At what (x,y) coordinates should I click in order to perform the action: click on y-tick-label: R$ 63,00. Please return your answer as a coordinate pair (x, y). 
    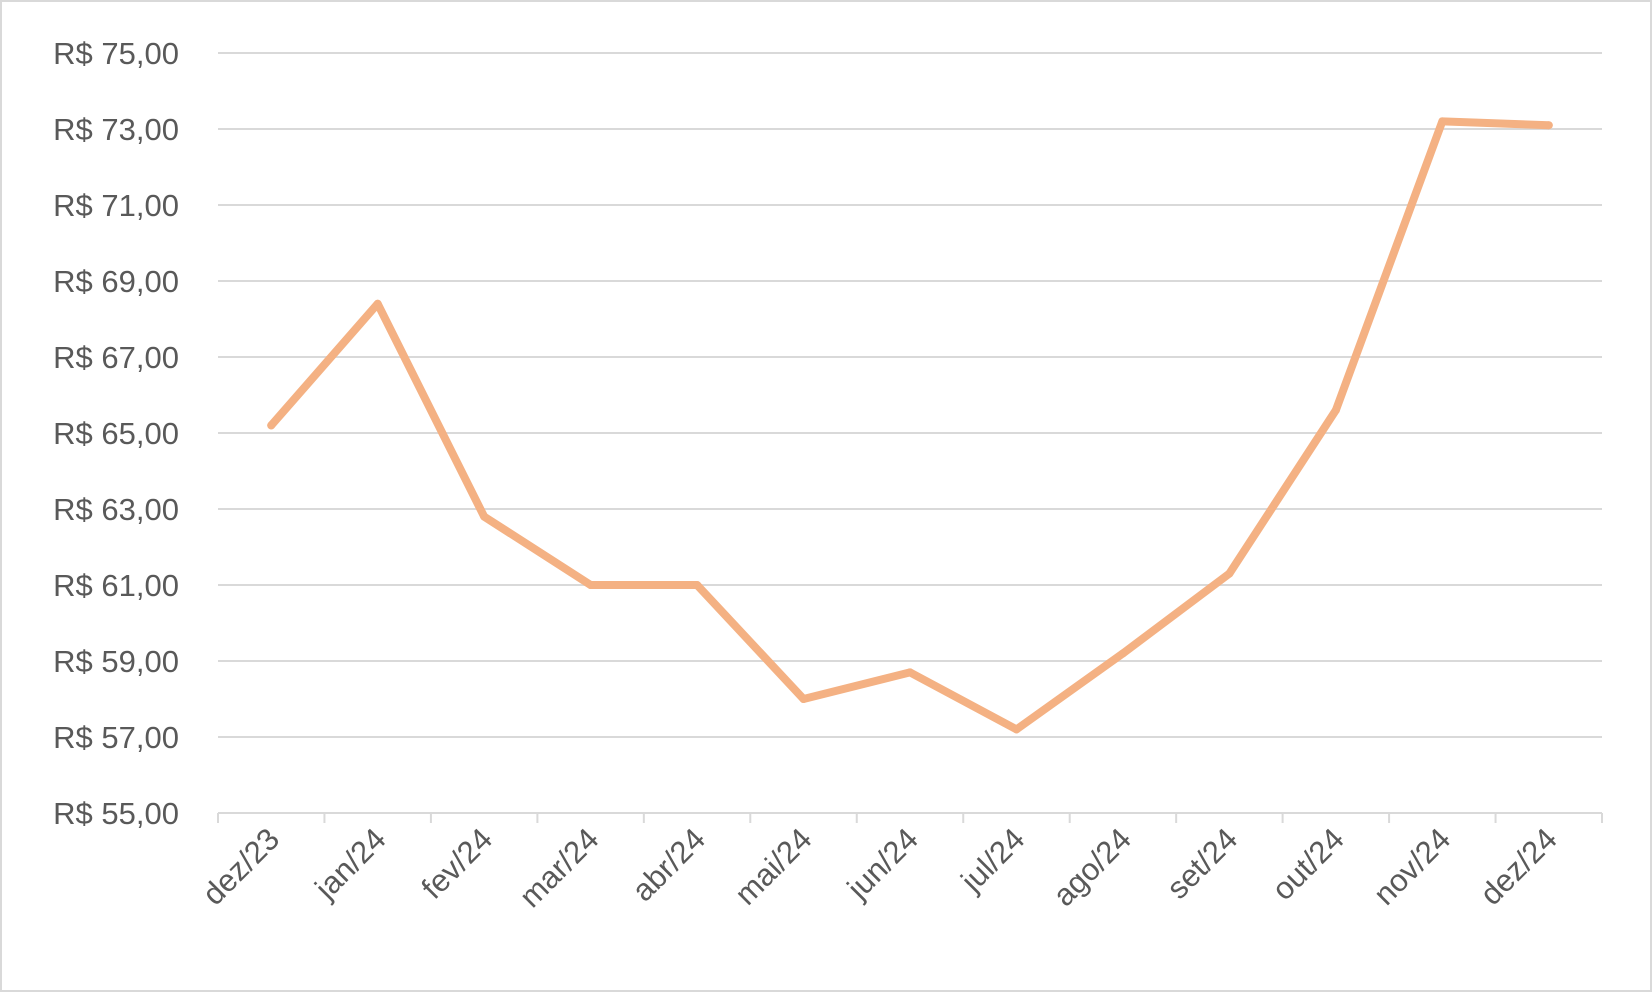
    Looking at the image, I should click on (116, 509).